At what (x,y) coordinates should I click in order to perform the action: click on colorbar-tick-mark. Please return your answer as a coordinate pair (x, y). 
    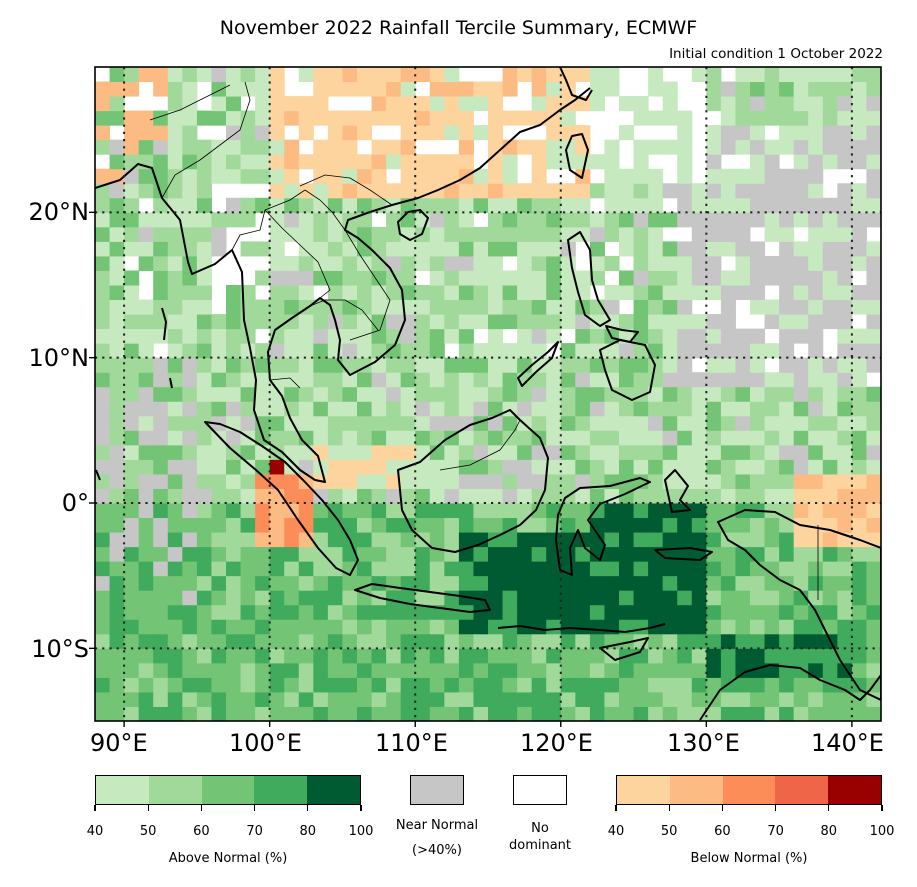
    Looking at the image, I should click on (148, 808).